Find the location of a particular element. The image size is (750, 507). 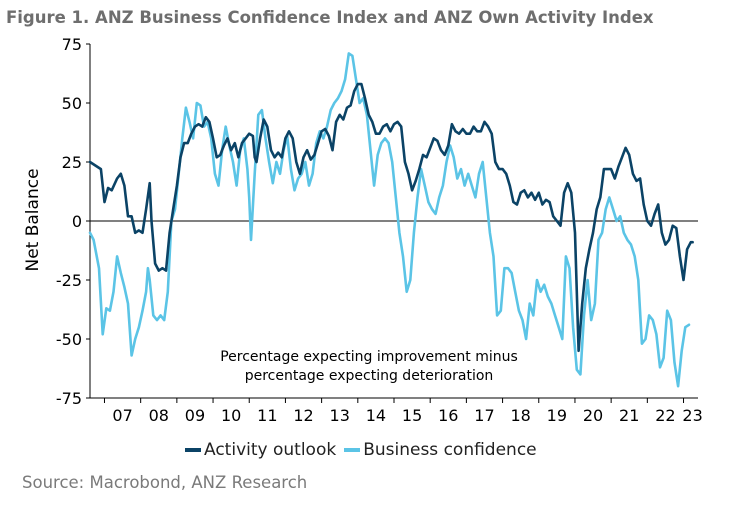

x-tick-label: 22 is located at coordinates (665, 415).